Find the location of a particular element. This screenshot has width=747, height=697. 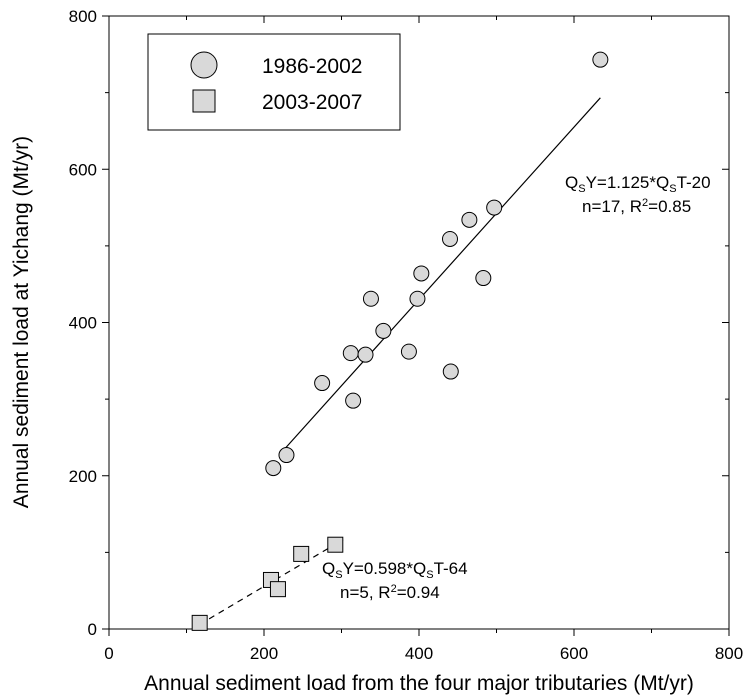

legend-label-2003-2007: 2003-2007 is located at coordinates (312, 102).